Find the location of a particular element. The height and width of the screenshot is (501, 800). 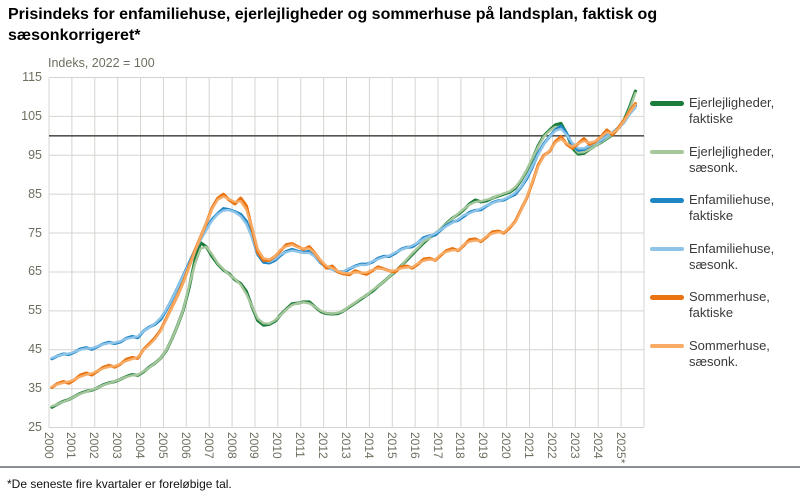

x-tick-label: 2017 is located at coordinates (437, 445).